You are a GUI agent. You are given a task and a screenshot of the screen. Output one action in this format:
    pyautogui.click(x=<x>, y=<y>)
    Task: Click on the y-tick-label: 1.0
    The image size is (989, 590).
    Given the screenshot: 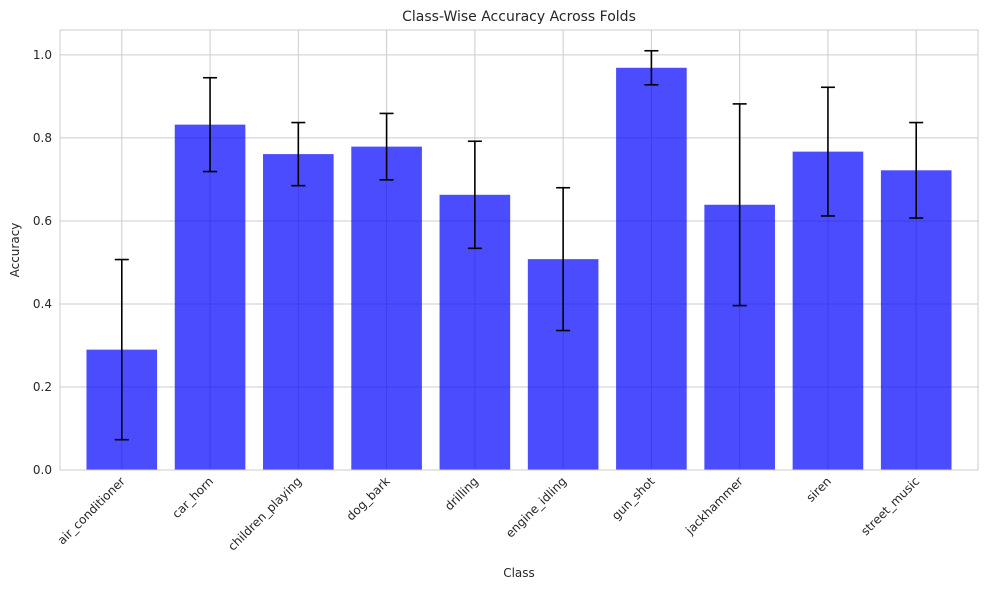 What is the action you would take?
    pyautogui.click(x=42, y=55)
    